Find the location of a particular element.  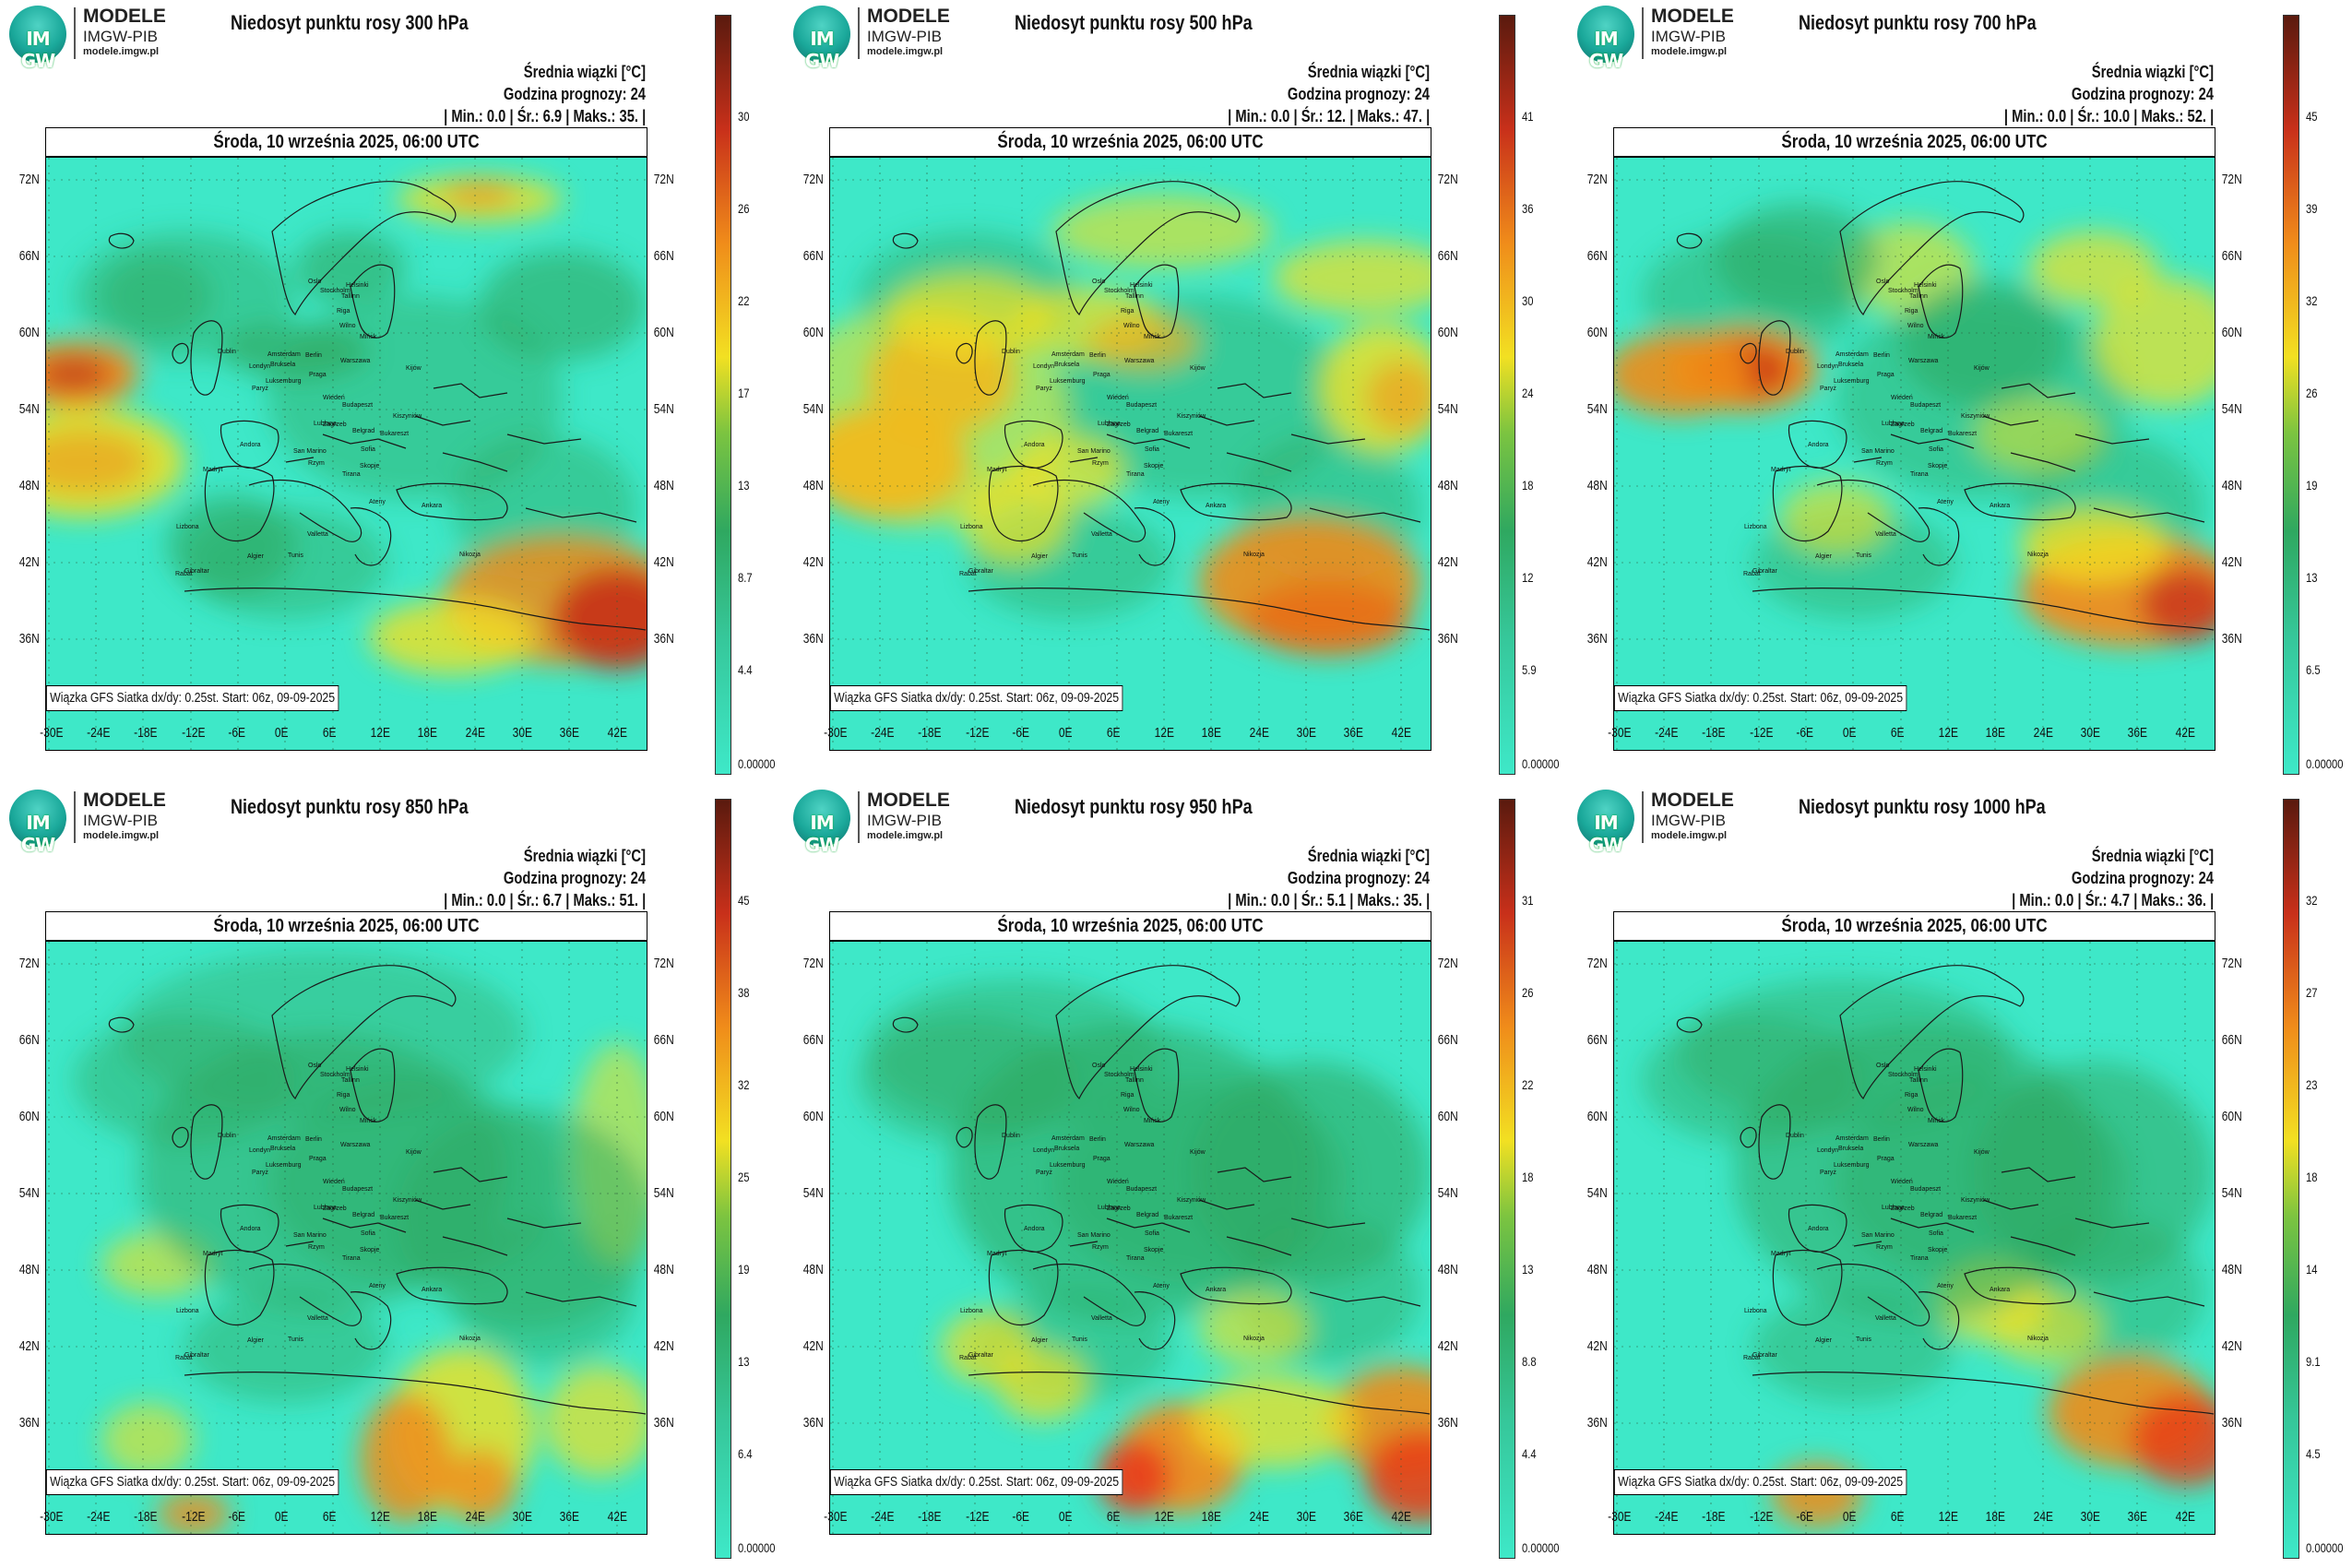

lon-label: 24E is located at coordinates (475, 733).